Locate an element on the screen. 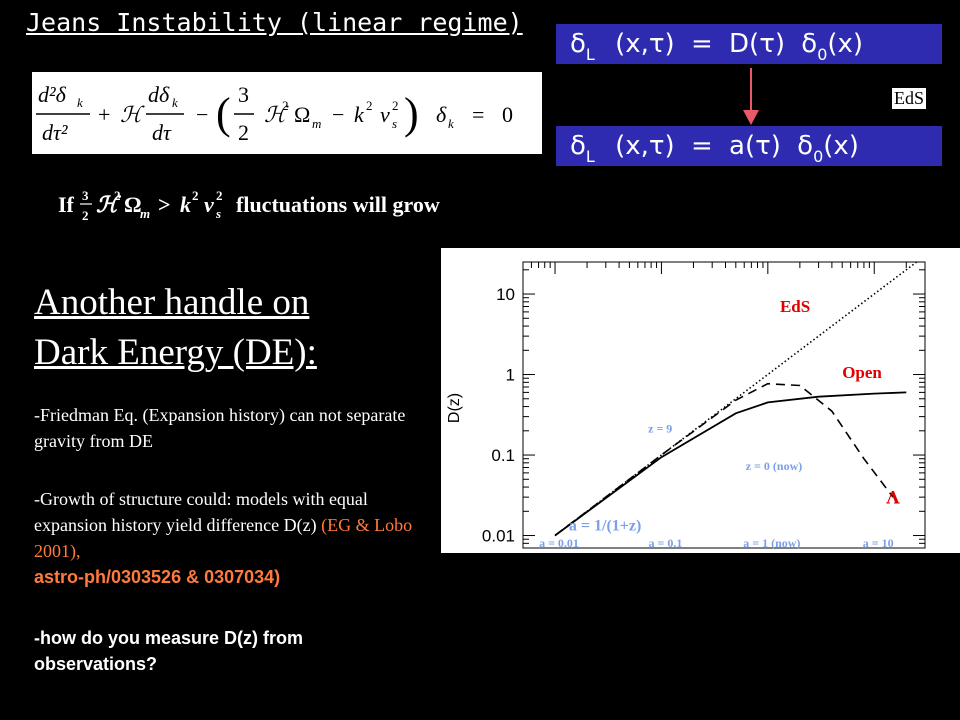 Image resolution: width=960 pixels, height=720 pixels. series-line- is located at coordinates (724, 459).